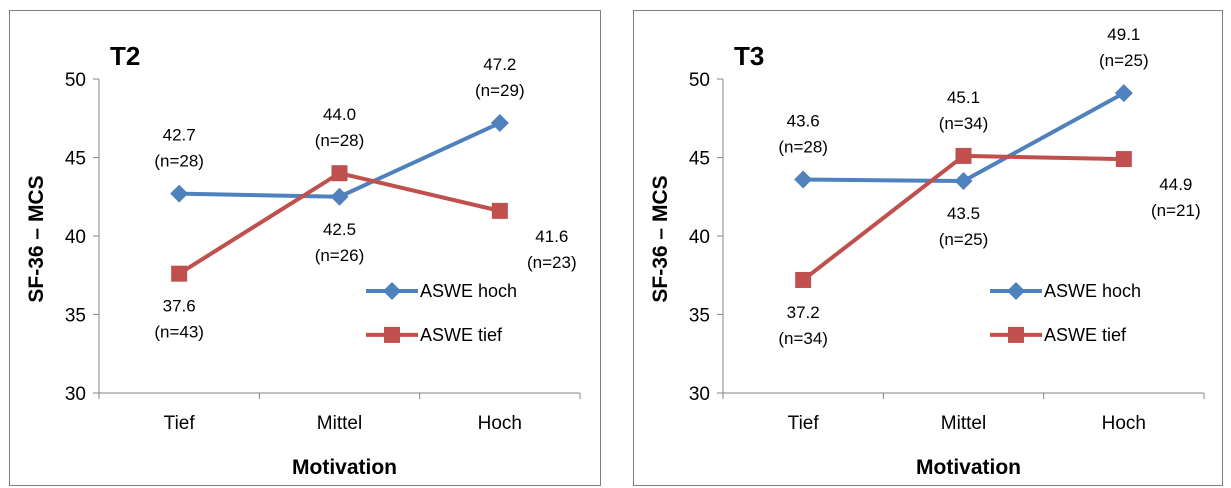  Describe the element at coordinates (179, 332) in the screenshot. I see `data-n-label: (n=43)` at that location.